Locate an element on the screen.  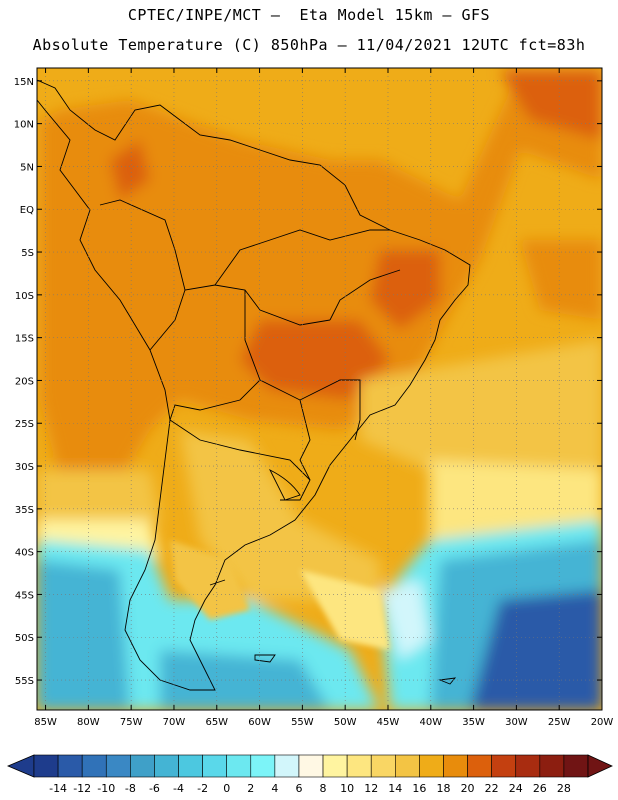
colorbar-label: -10 is located at coordinates (106, 788).